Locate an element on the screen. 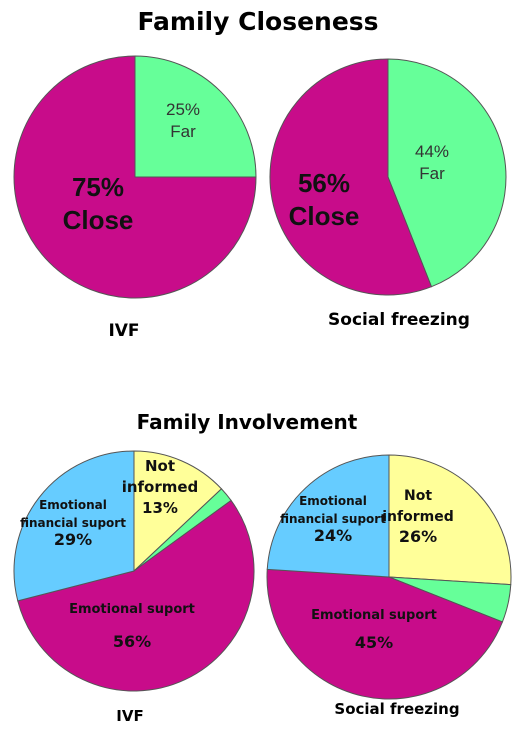  slice-label-line: 25% is located at coordinates (183, 109).